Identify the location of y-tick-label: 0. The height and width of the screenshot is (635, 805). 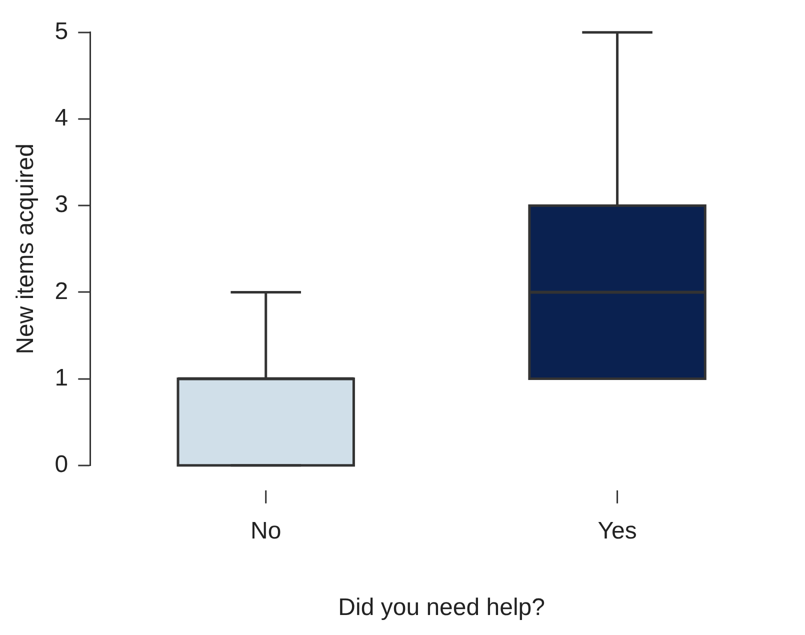
(61, 464).